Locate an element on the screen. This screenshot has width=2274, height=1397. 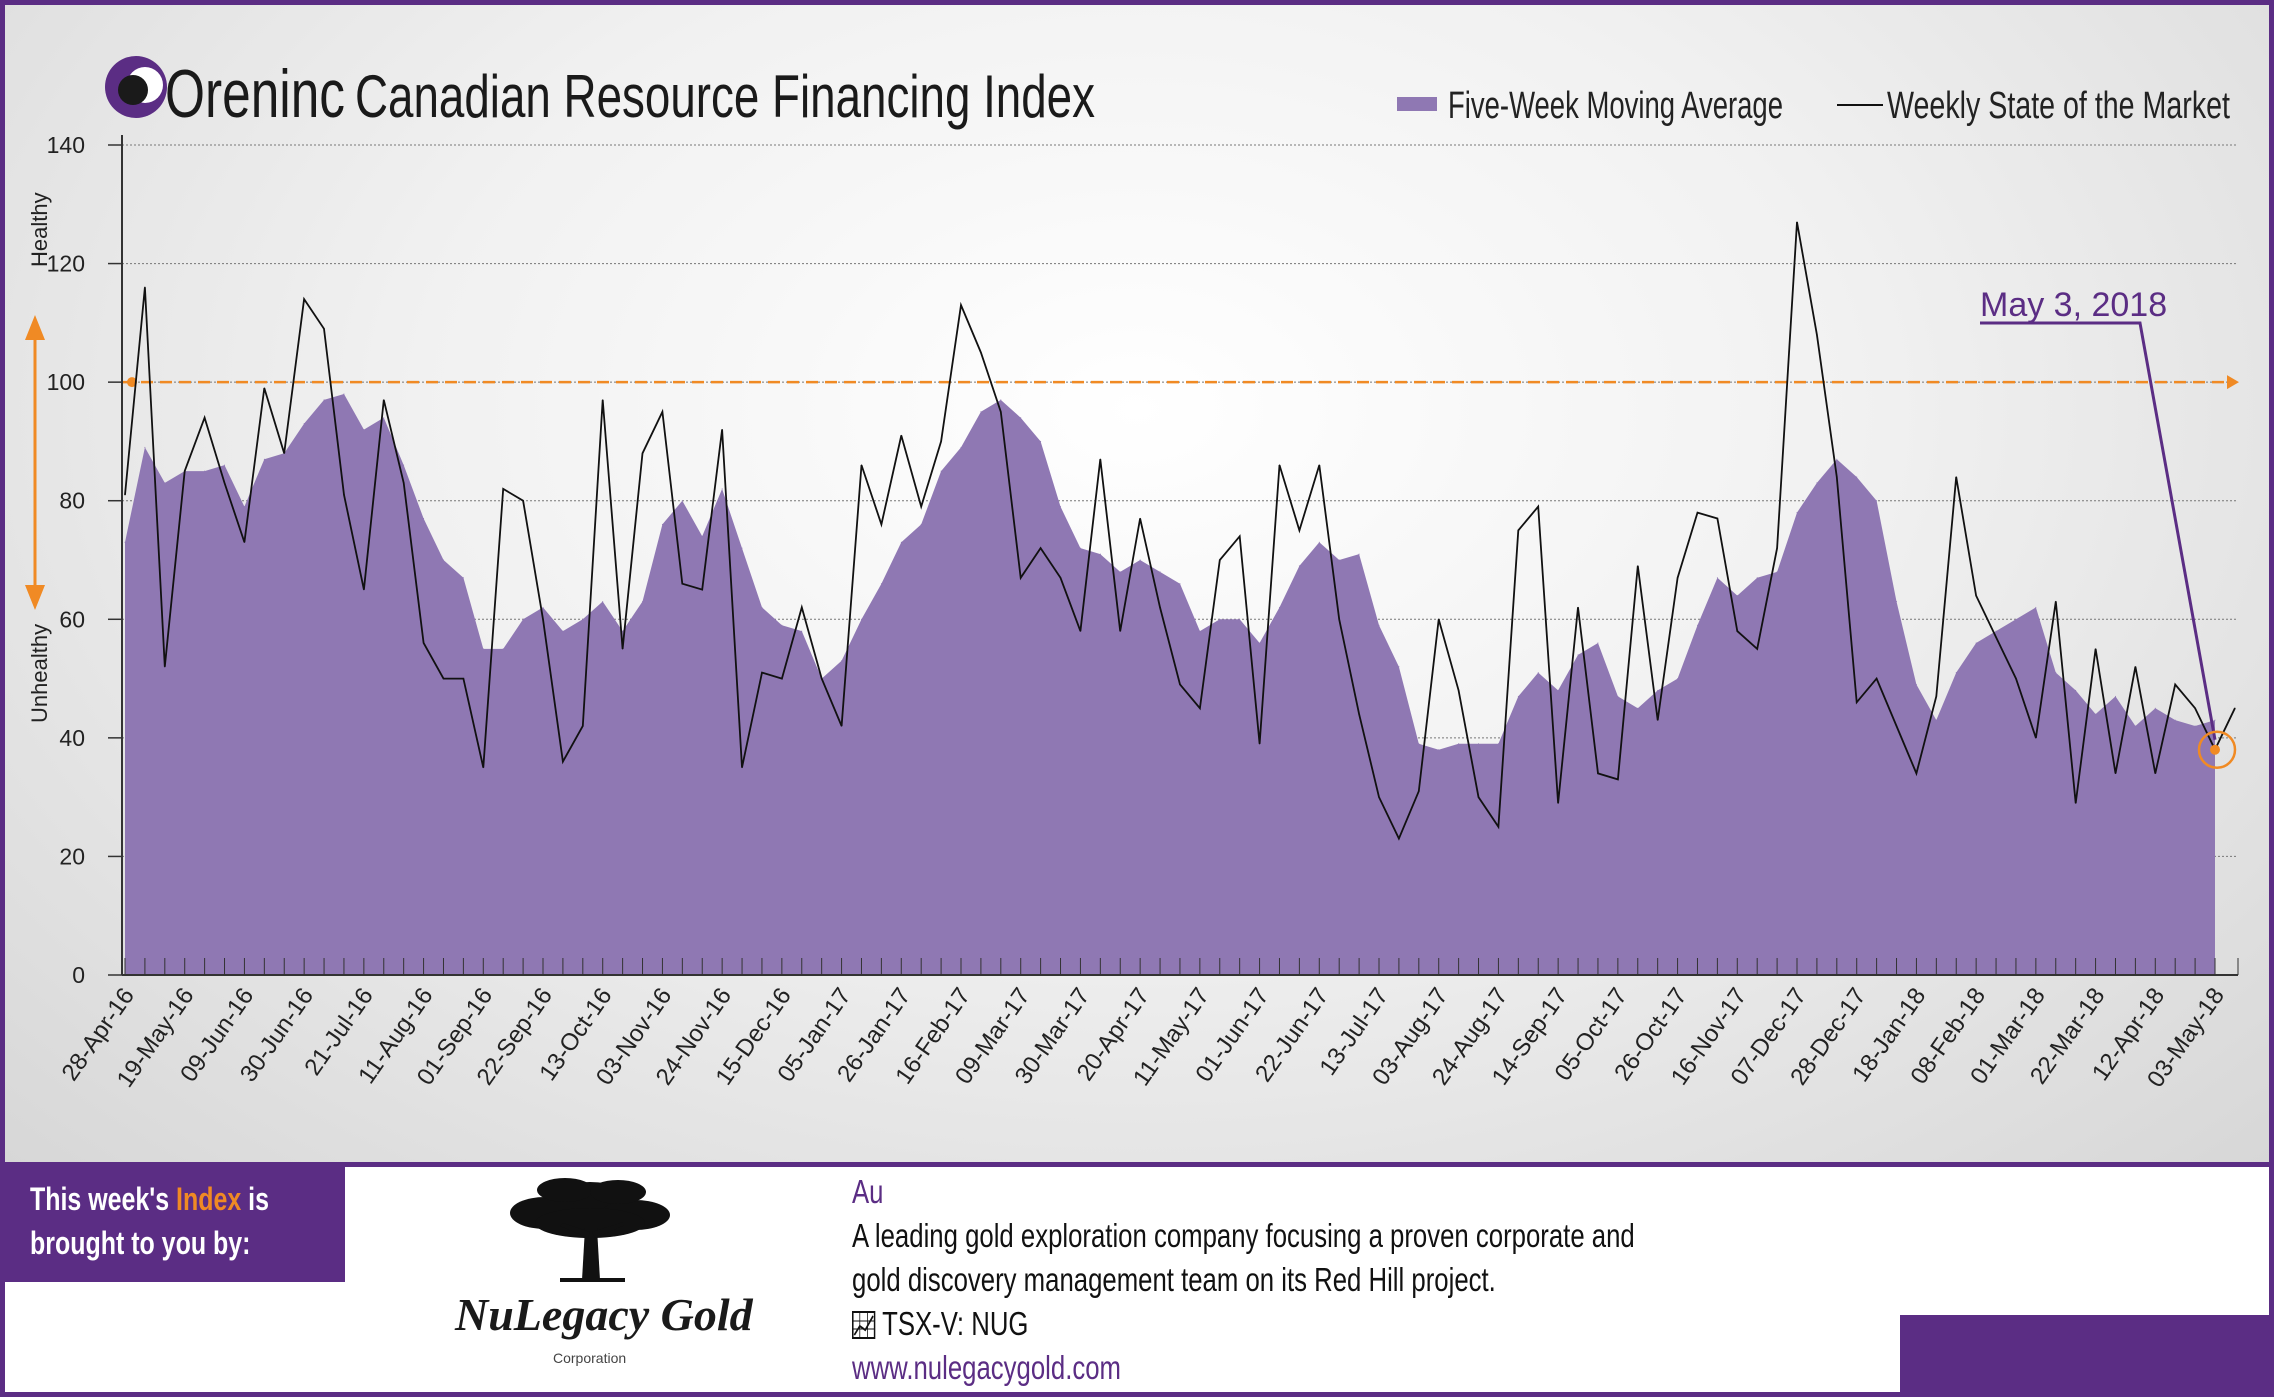
threshold-start-marker is located at coordinates (132, 382).